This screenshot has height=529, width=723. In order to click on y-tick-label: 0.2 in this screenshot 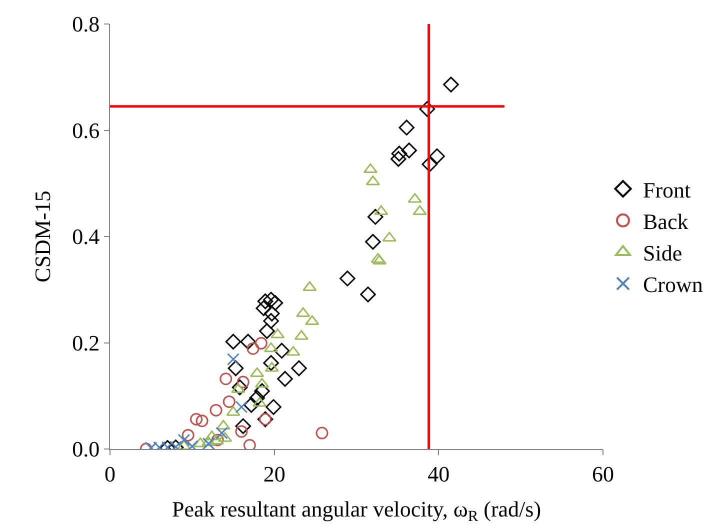, I will do `click(86, 343)`.